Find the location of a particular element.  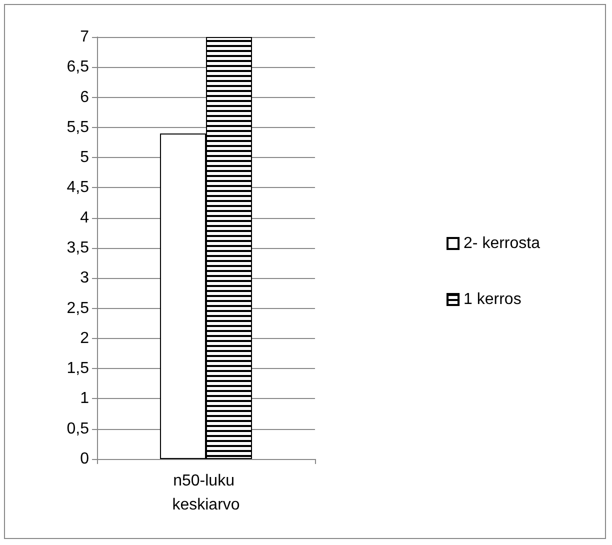

legend-label: 2- kerrosta is located at coordinates (502, 243).